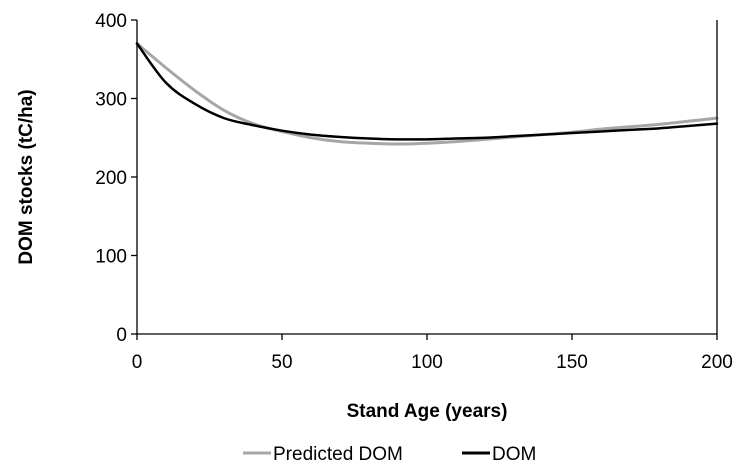  I want to click on x-axis-title: Stand Age (years), so click(427, 411).